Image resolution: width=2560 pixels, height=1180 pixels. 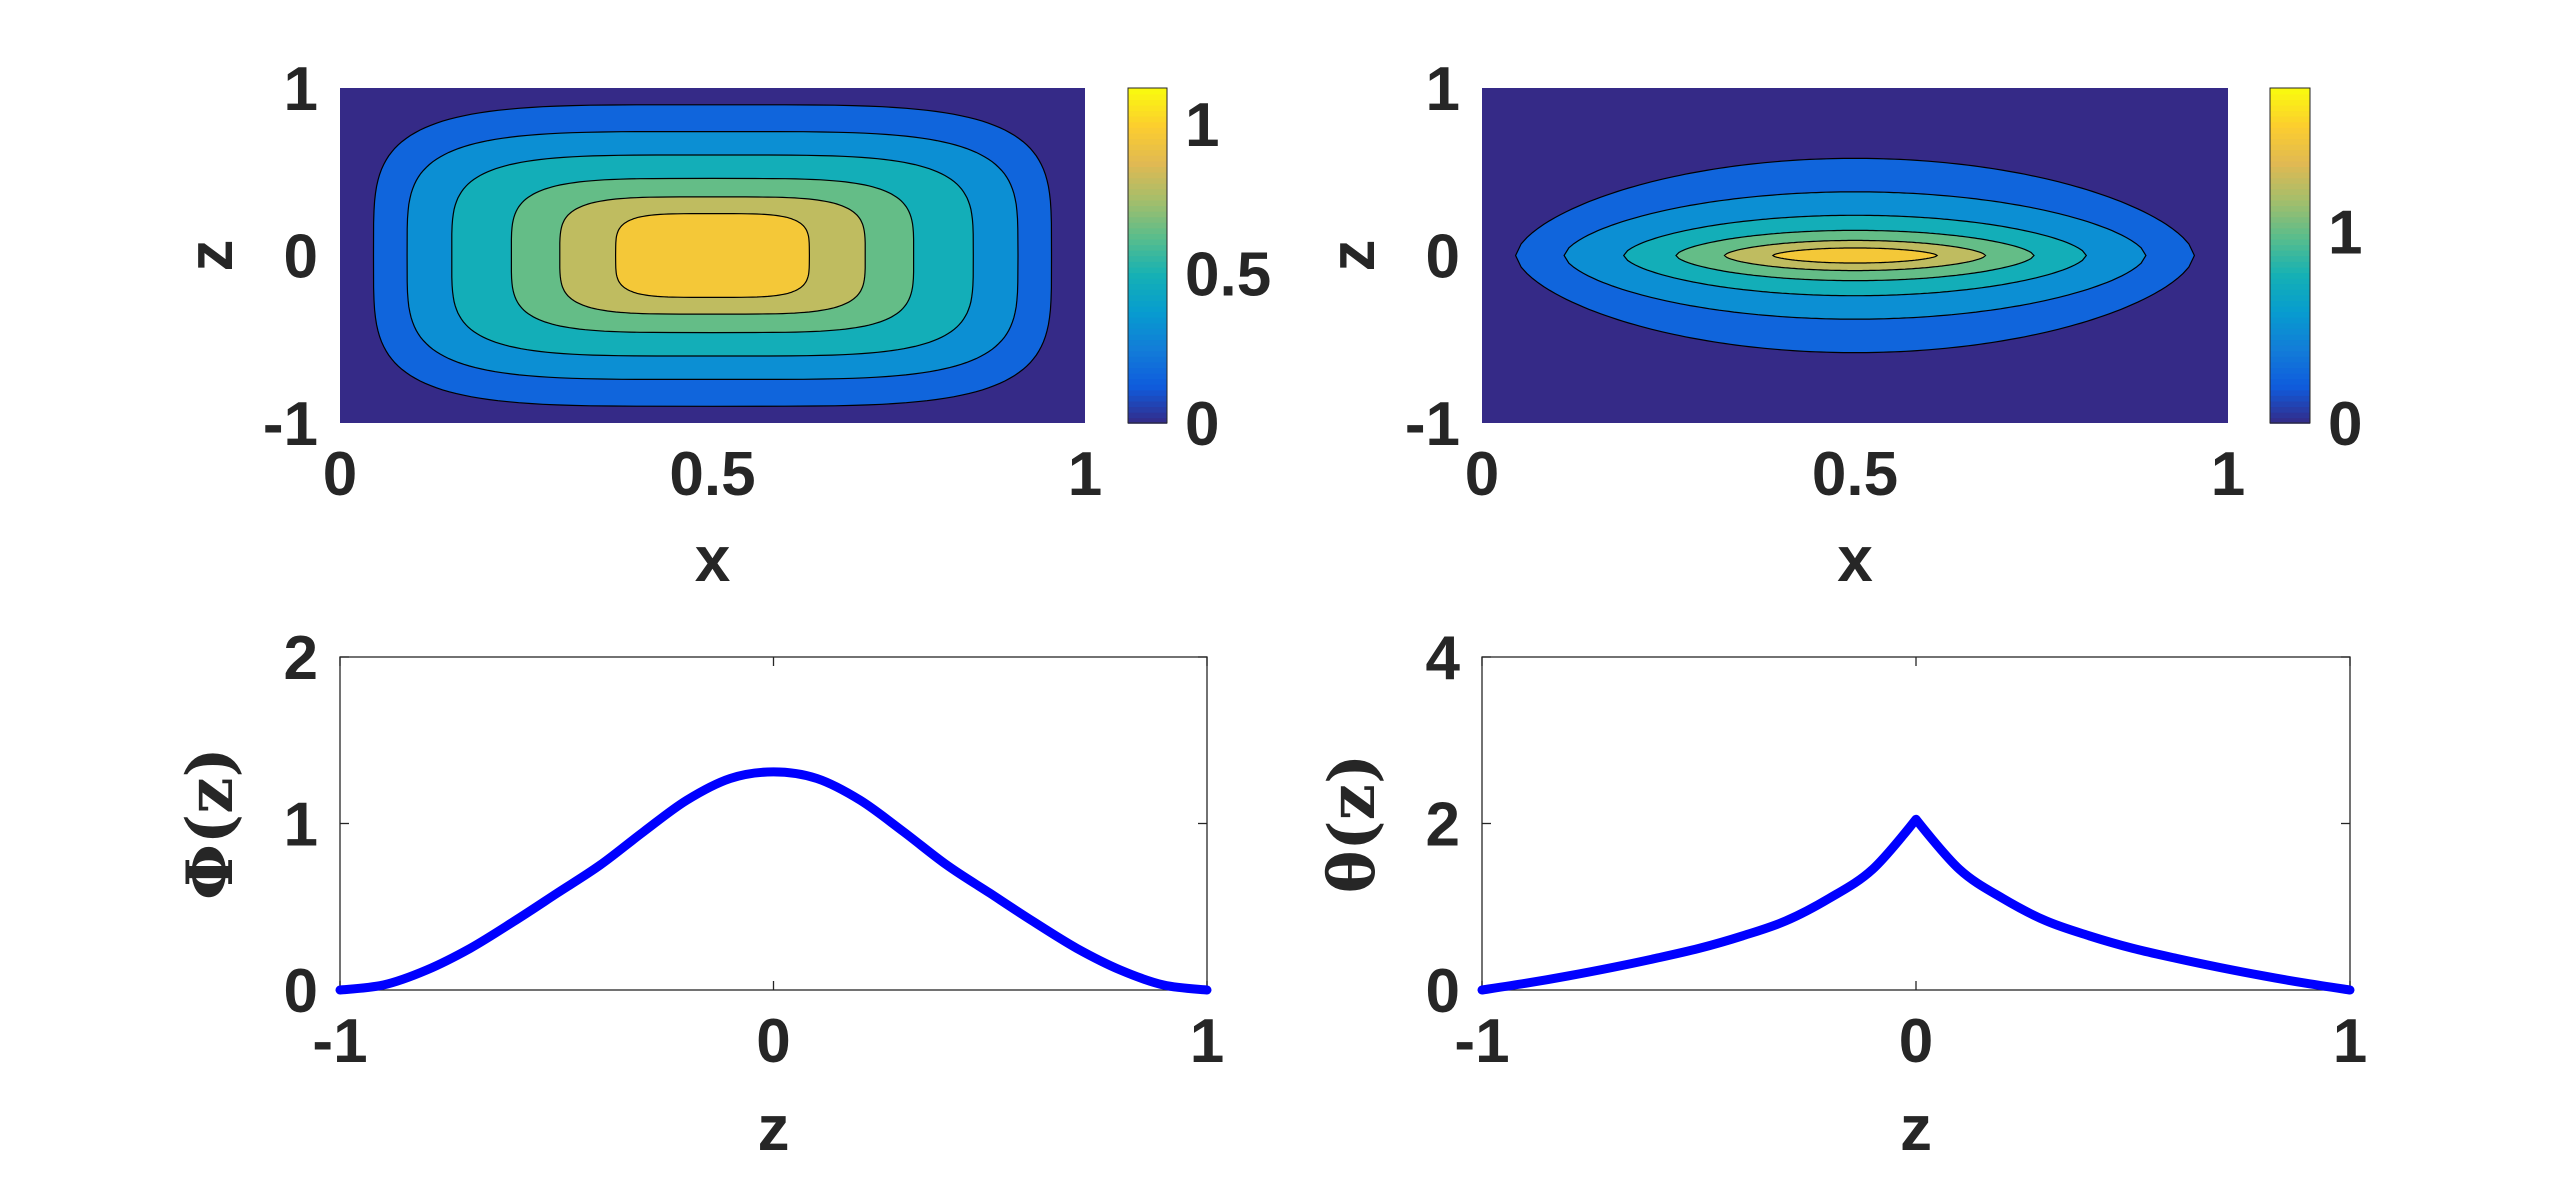 What do you see at coordinates (290, 424) in the screenshot?
I see `y-tick-label: -1` at bounding box center [290, 424].